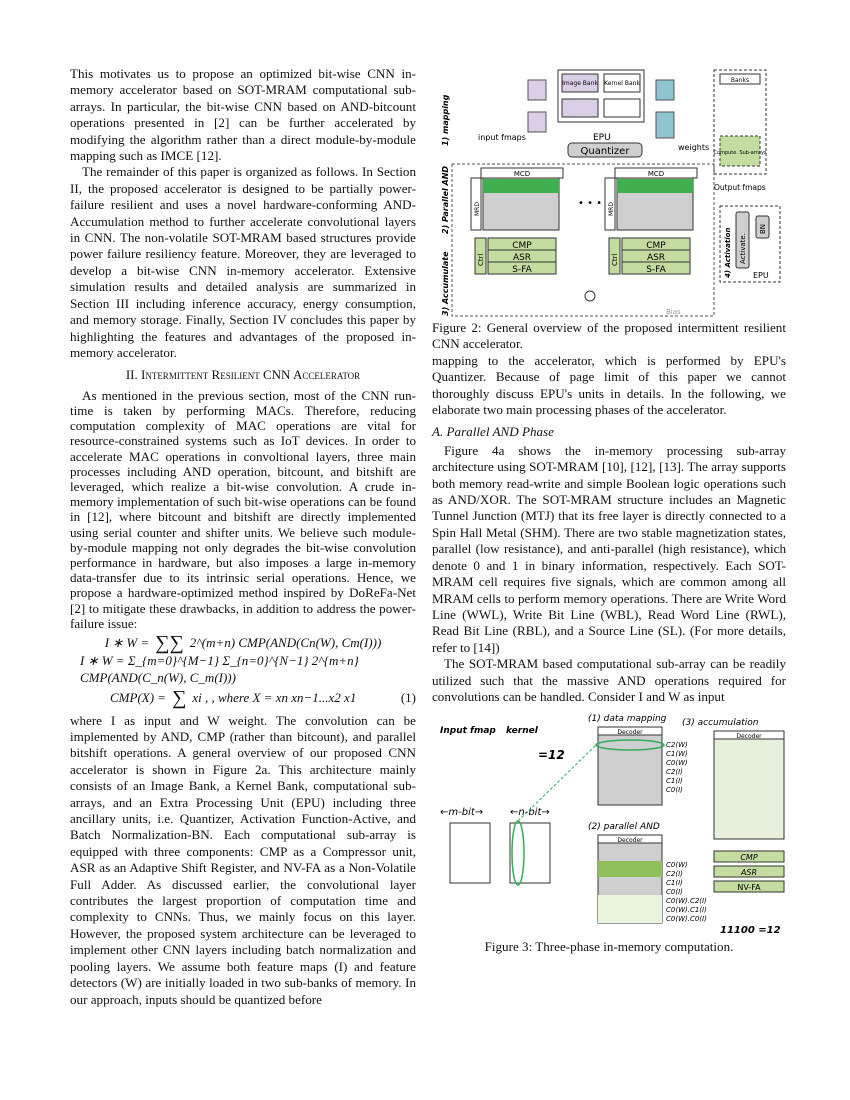 The width and height of the screenshot is (850, 1100). Describe the element at coordinates (743, 248) in the screenshot. I see `activate-label: Activate.` at that location.